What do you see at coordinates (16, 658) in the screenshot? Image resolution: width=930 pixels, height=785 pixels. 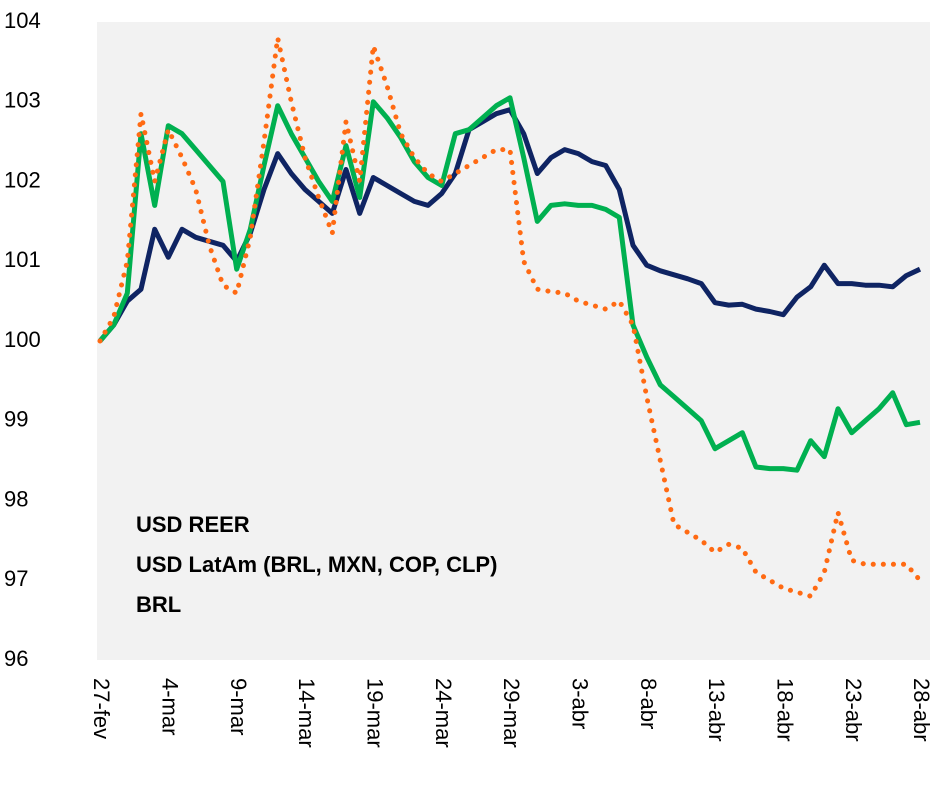 I see `y-tick-label: 96` at bounding box center [16, 658].